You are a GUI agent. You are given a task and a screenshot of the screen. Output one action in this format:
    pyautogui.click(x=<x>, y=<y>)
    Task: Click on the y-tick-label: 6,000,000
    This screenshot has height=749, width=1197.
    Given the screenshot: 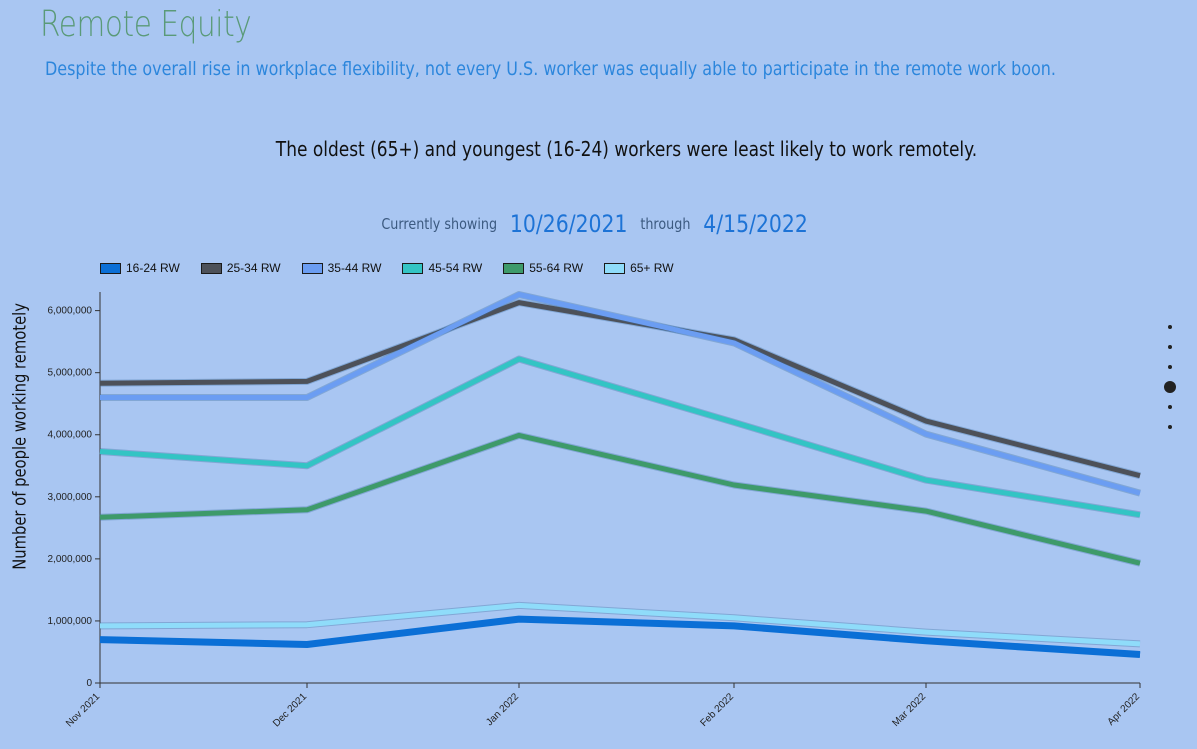 What is the action you would take?
    pyautogui.click(x=70, y=311)
    